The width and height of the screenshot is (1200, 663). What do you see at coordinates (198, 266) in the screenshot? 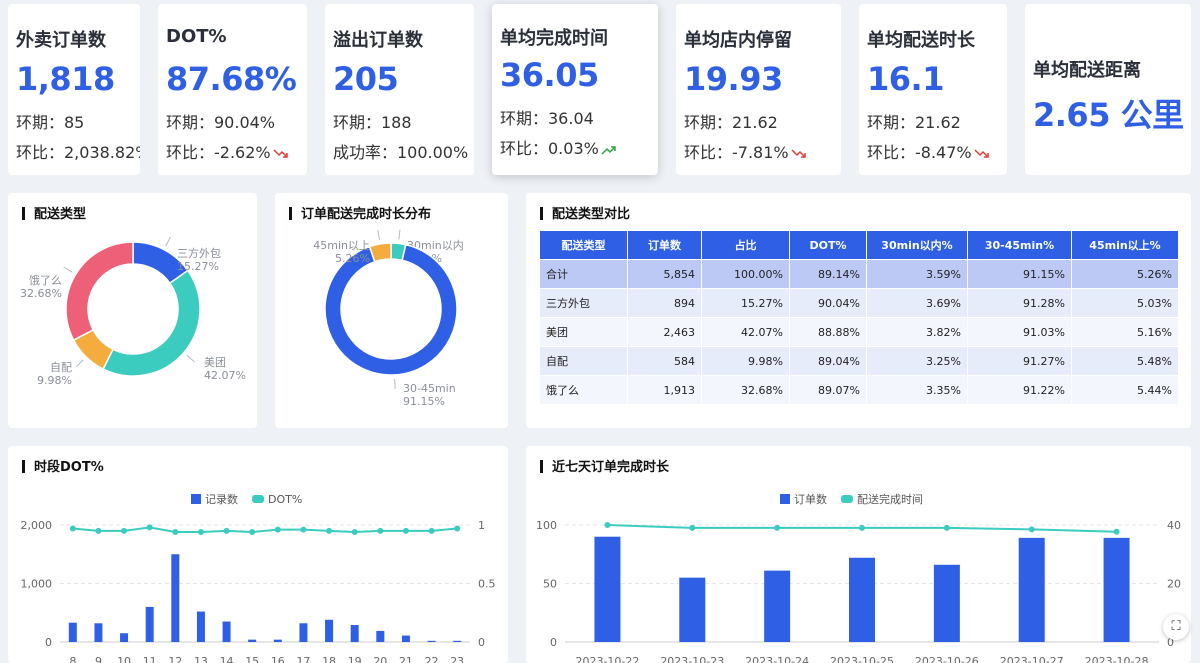
I see `slice-percent: 15.27%` at bounding box center [198, 266].